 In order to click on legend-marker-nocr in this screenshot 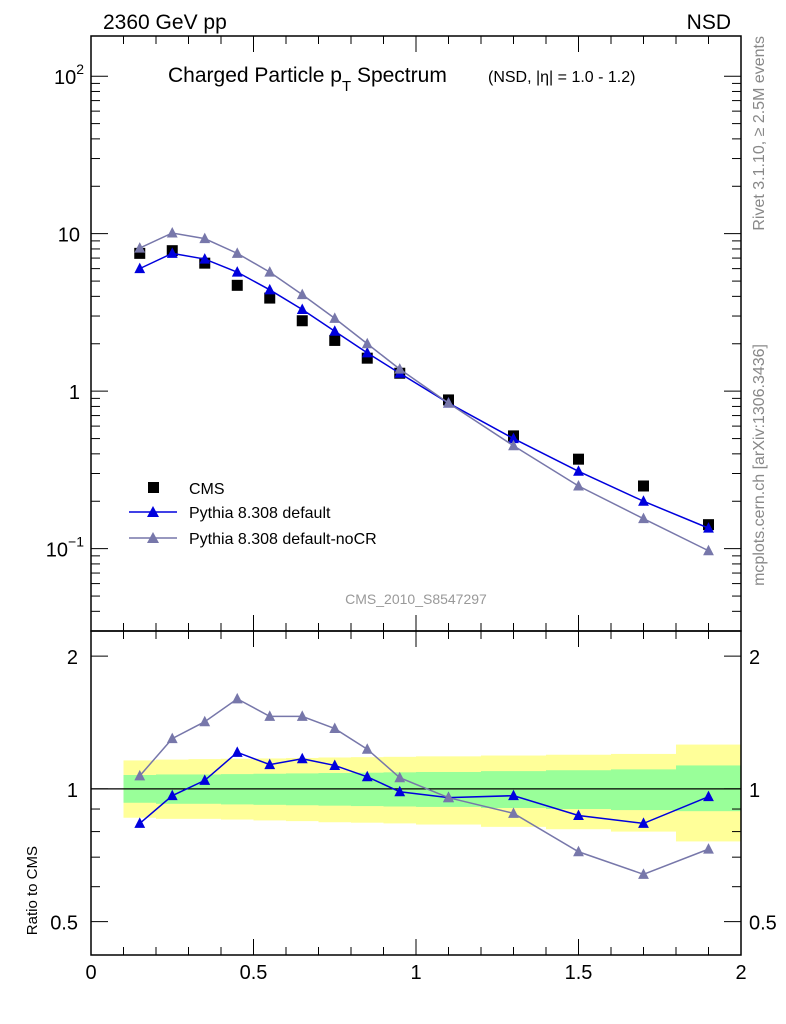, I will do `click(153, 537)`.